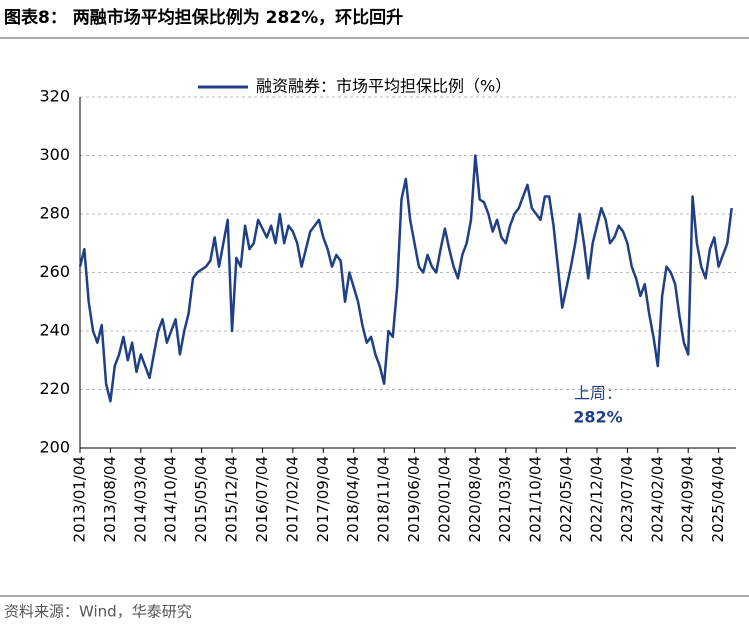 The image size is (749, 626). Describe the element at coordinates (657, 499) in the screenshot. I see `x-tick-label: 2024/02/04` at that location.